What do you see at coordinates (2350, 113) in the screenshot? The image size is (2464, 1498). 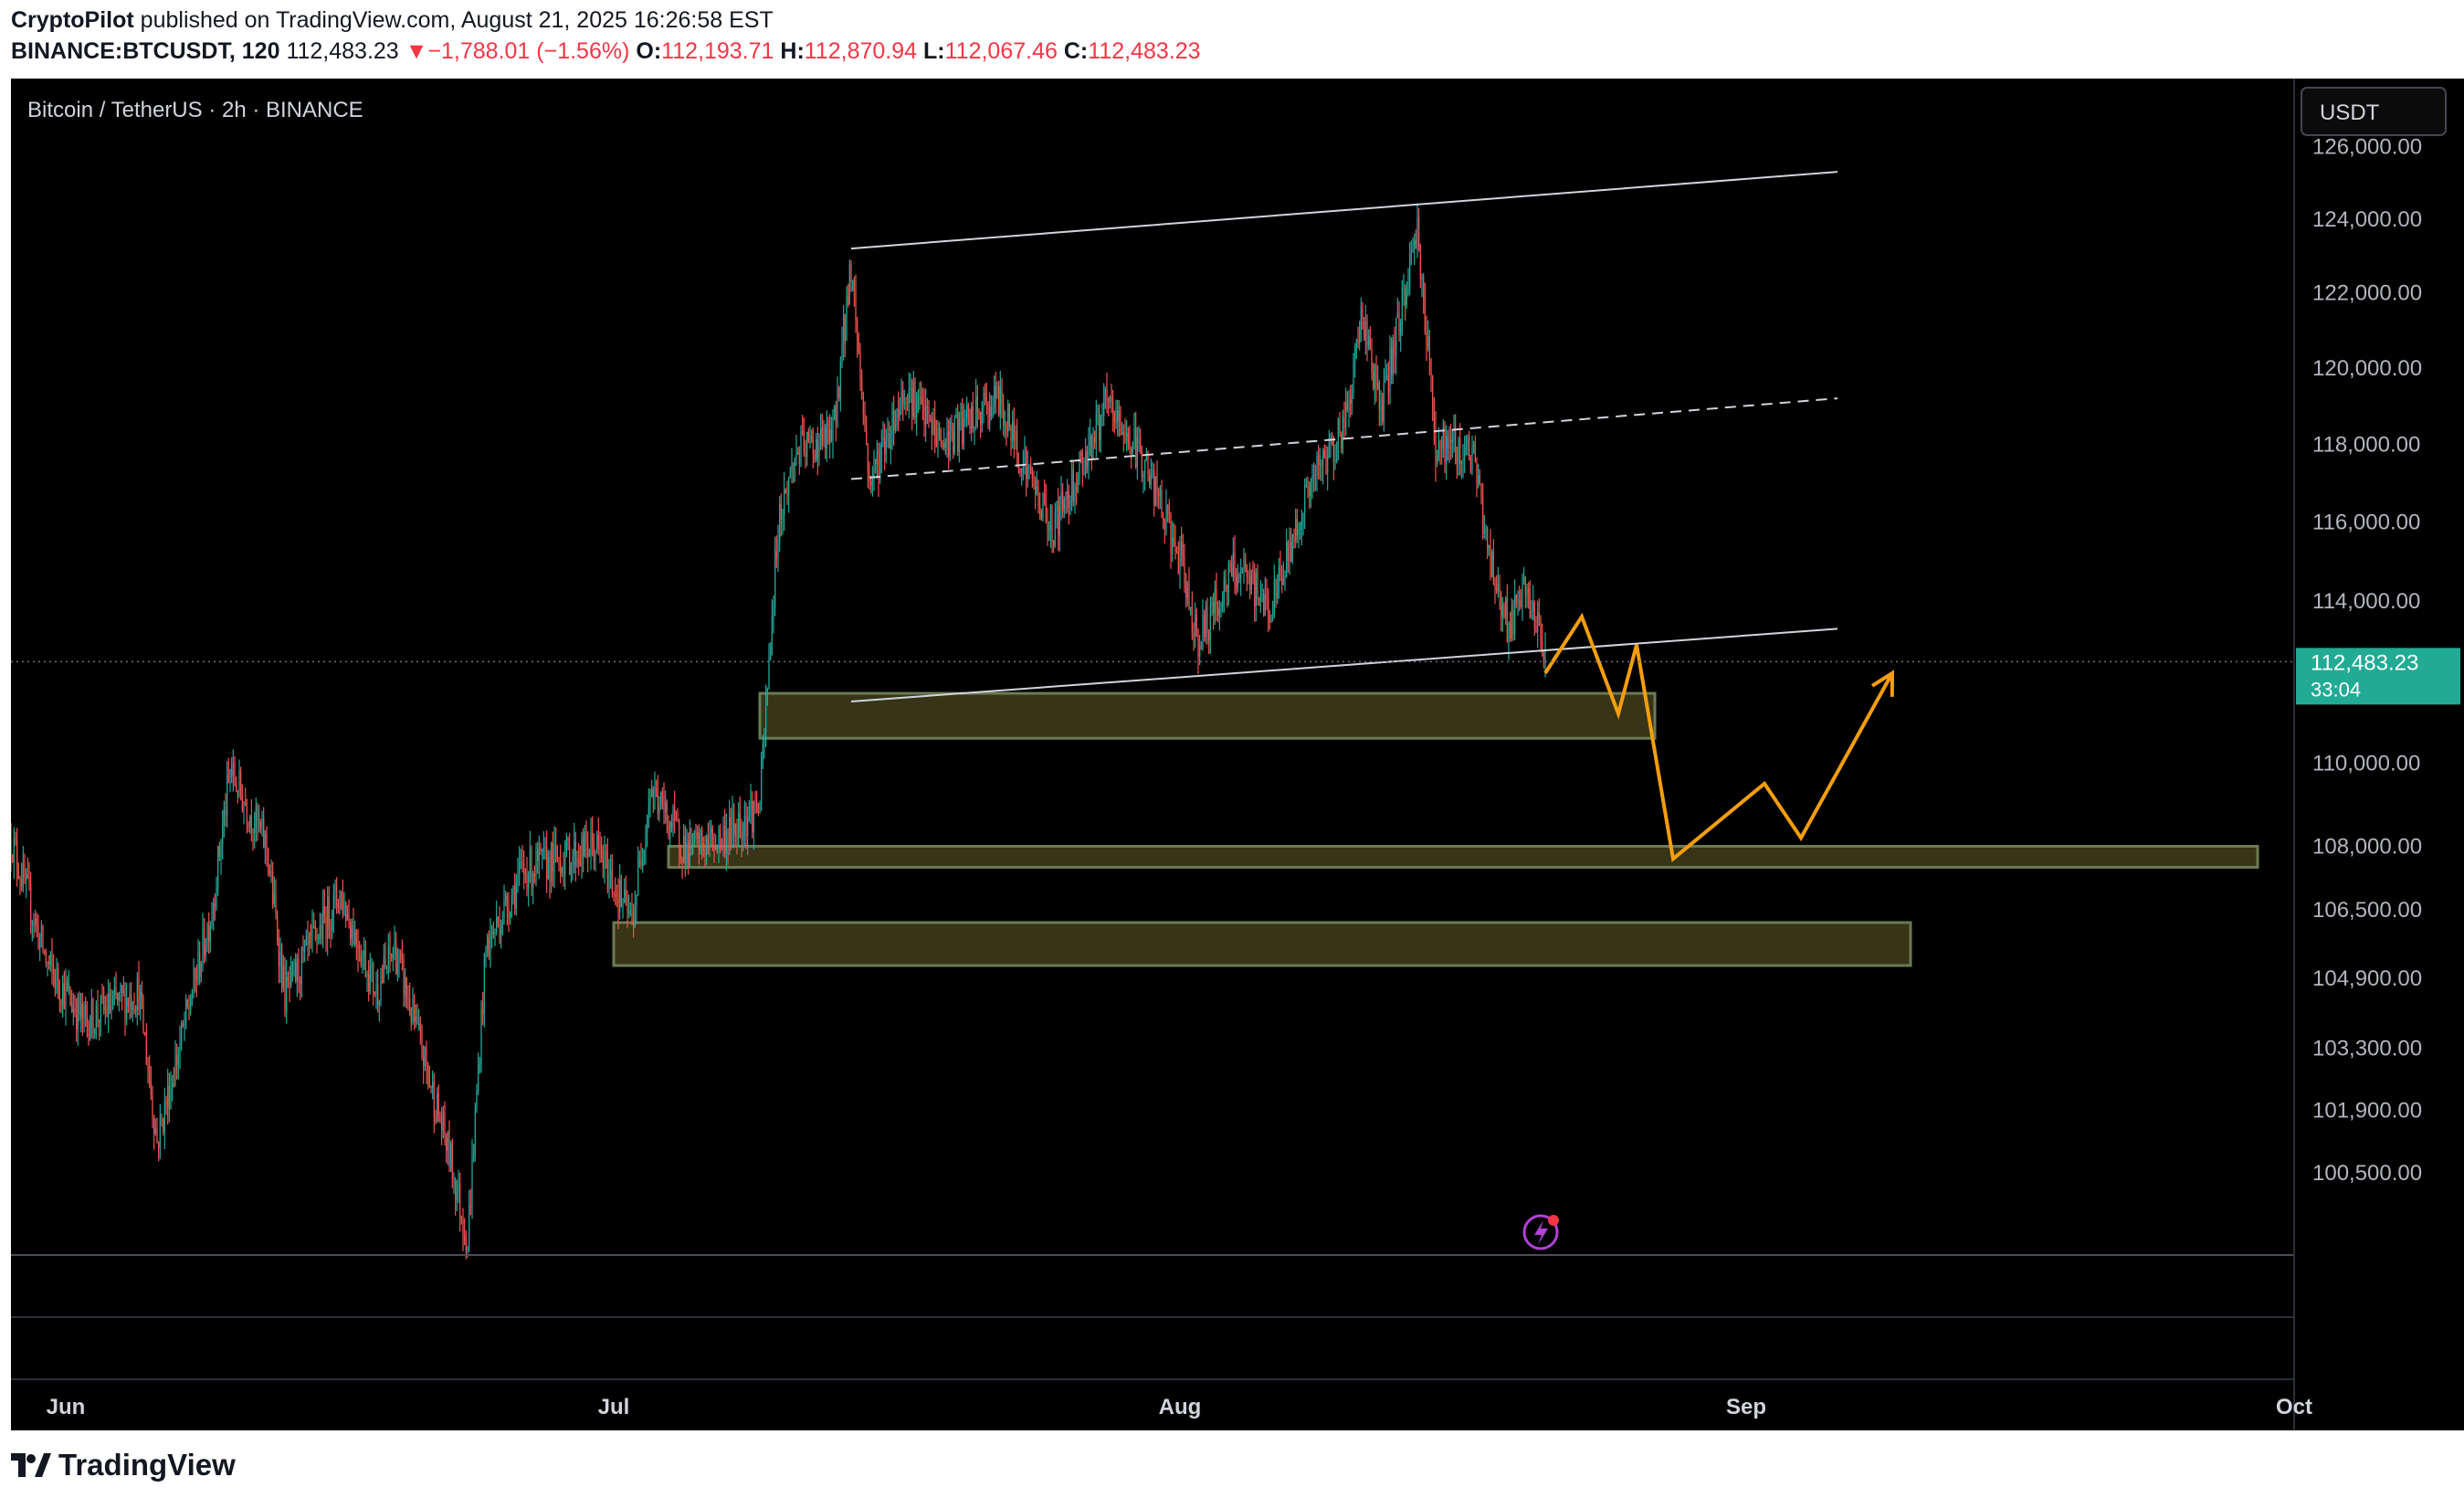 I see `currency-label: USDT` at bounding box center [2350, 113].